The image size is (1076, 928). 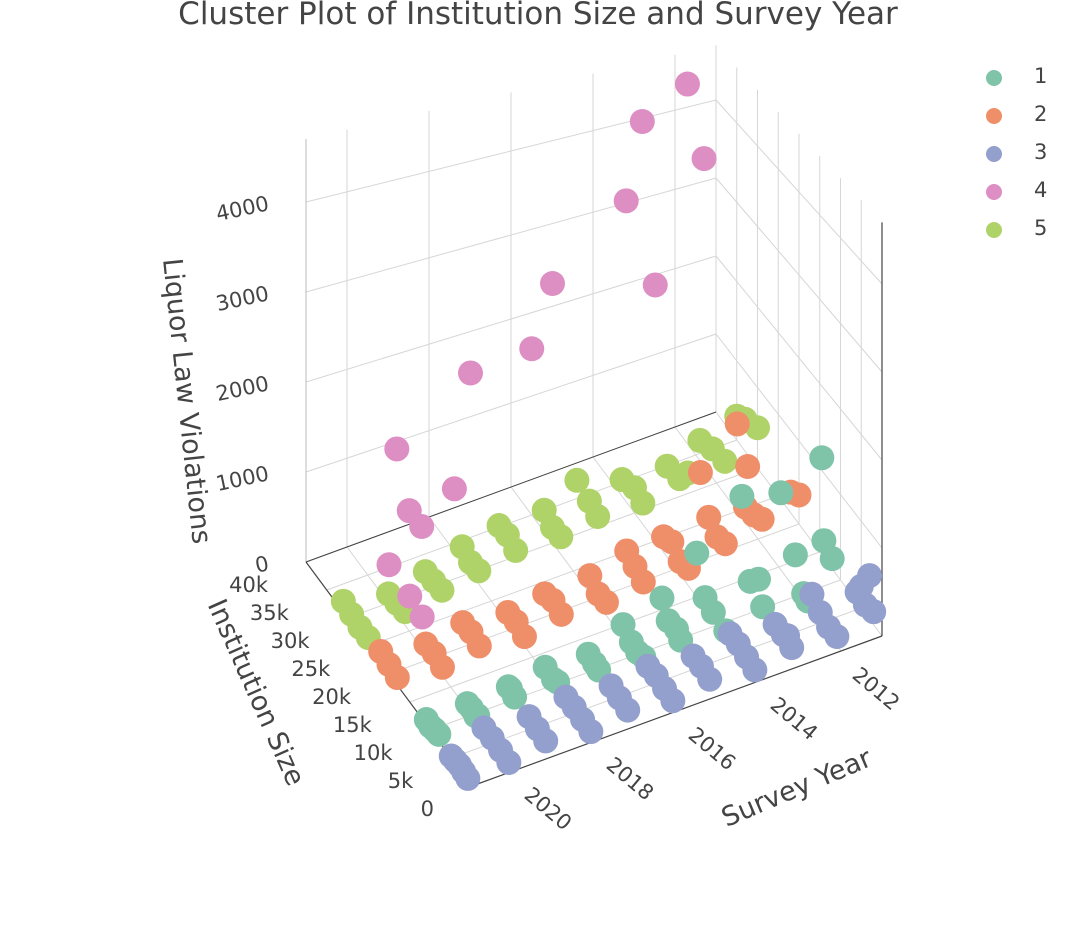 I want to click on legend-item-3: 3, so click(x=1025, y=157).